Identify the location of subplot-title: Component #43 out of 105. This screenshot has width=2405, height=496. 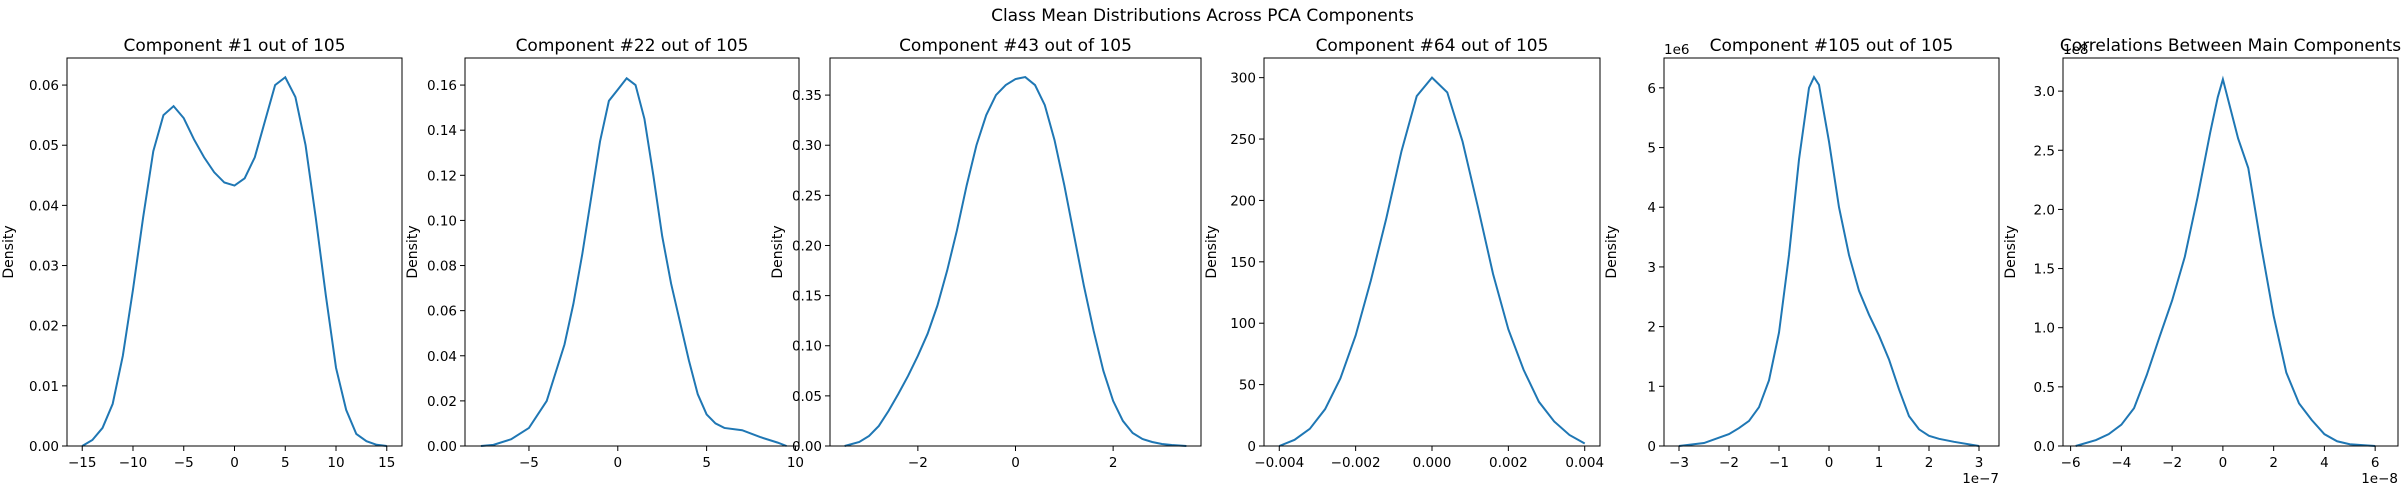
(1015, 46).